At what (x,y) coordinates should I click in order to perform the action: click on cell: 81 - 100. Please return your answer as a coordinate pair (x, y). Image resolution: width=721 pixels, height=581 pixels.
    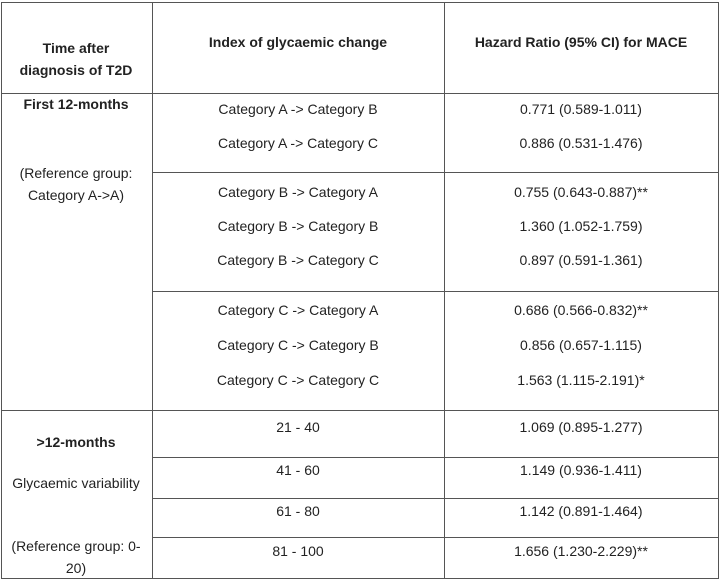
    Looking at the image, I should click on (298, 551).